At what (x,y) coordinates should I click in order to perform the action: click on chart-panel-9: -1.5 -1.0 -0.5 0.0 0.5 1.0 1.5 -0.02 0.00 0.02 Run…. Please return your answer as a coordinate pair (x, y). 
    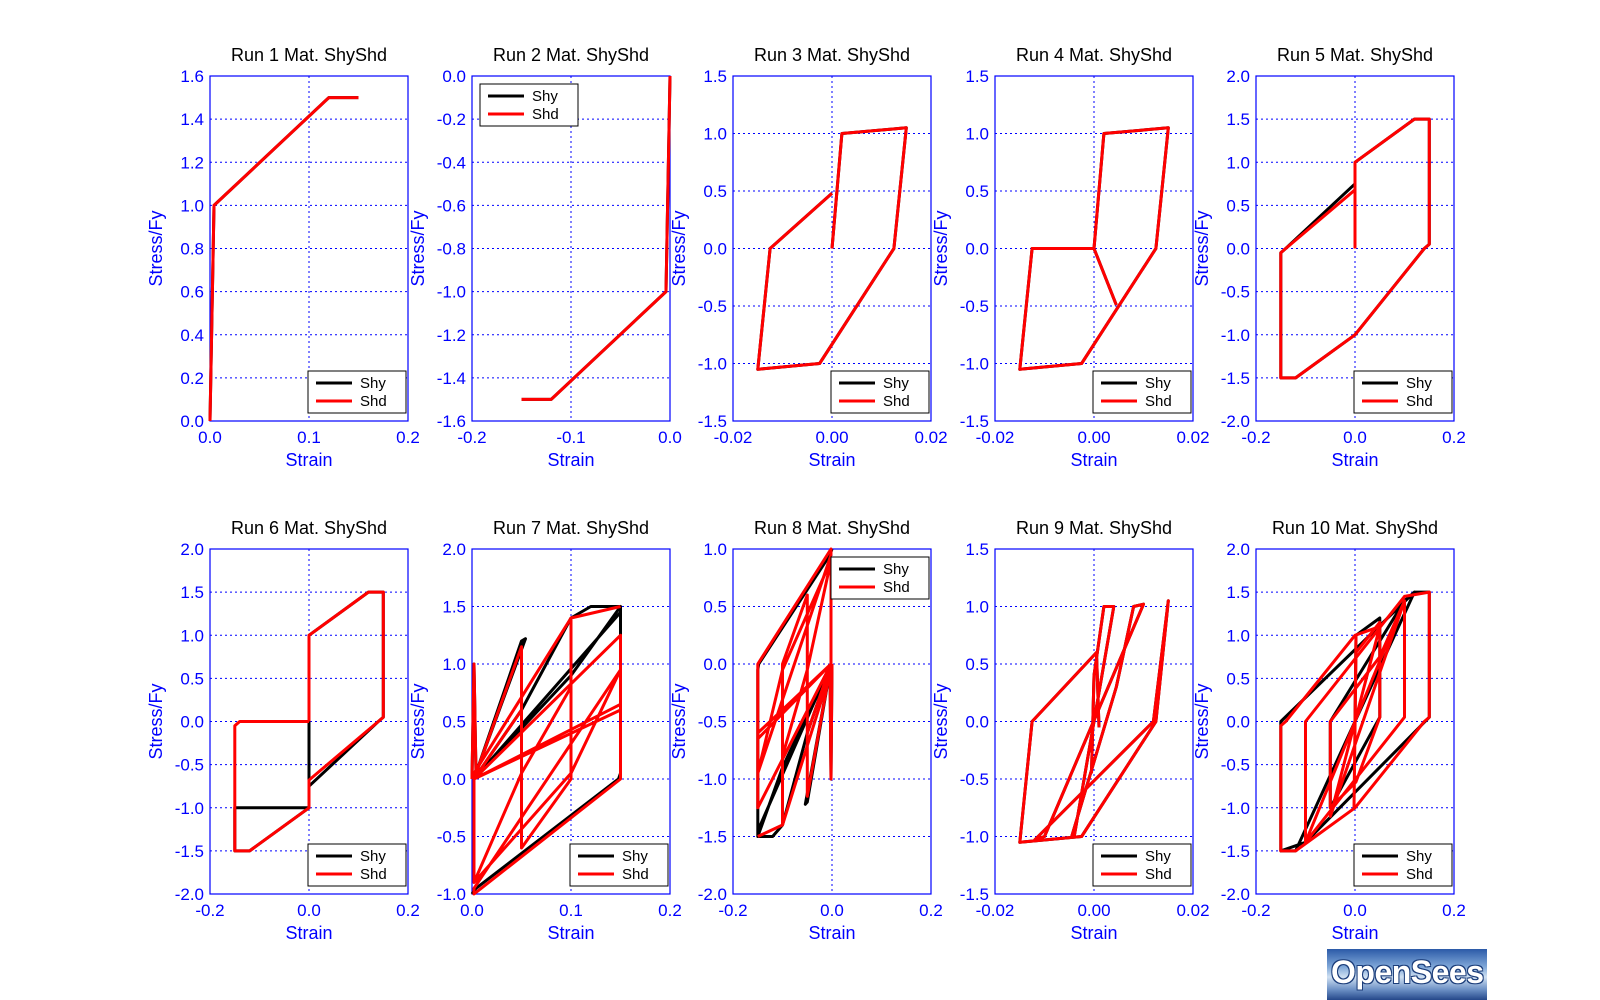
    Looking at the image, I should click on (1070, 730).